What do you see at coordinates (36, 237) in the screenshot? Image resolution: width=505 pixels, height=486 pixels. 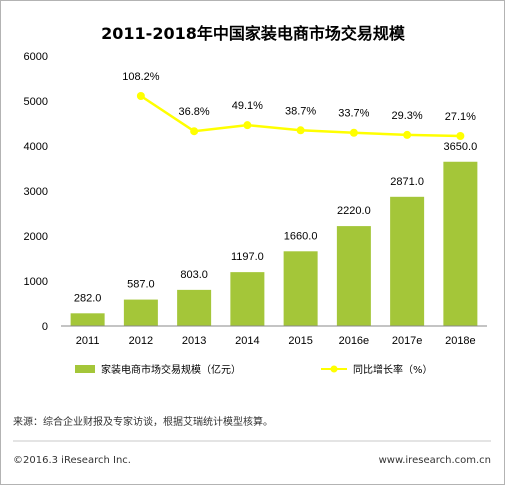 I see `y-tick-label: 2000` at bounding box center [36, 237].